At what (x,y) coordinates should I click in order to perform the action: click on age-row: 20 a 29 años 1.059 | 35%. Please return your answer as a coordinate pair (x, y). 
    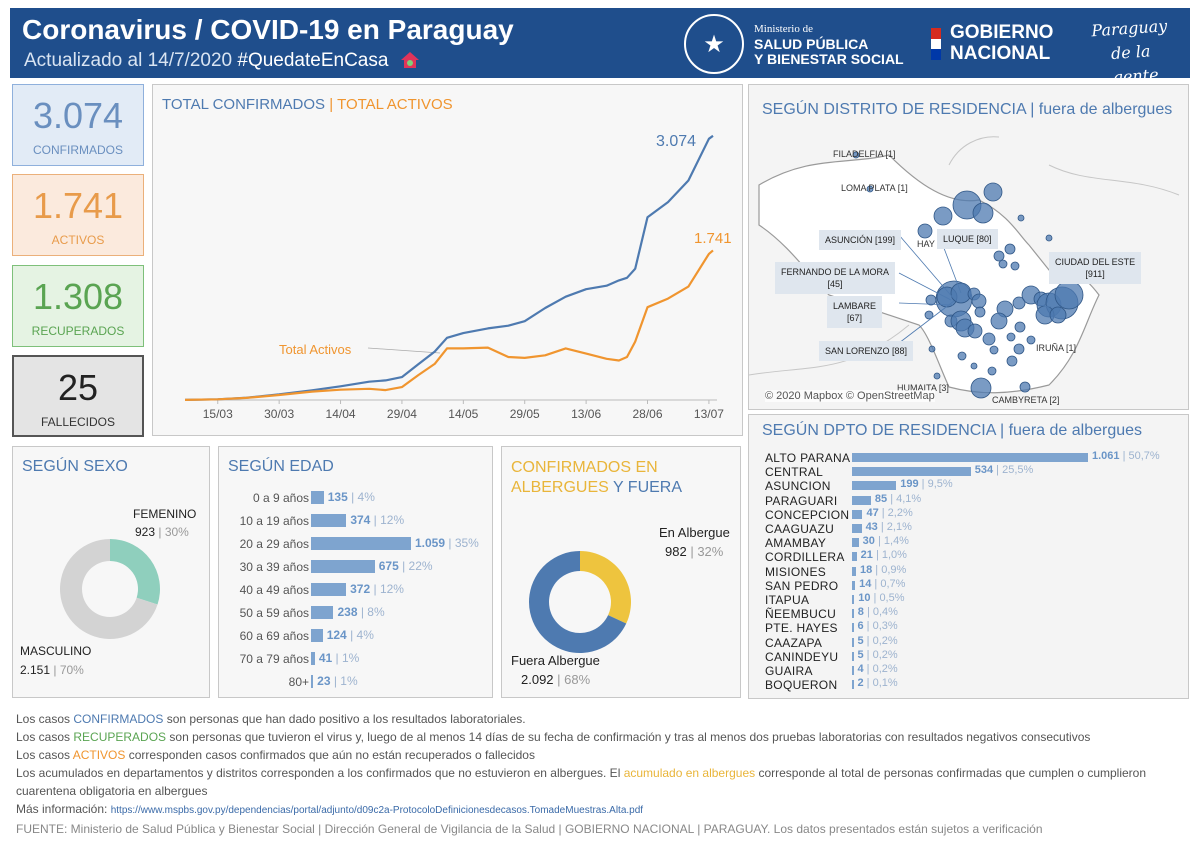
    Looking at the image, I should click on (359, 544).